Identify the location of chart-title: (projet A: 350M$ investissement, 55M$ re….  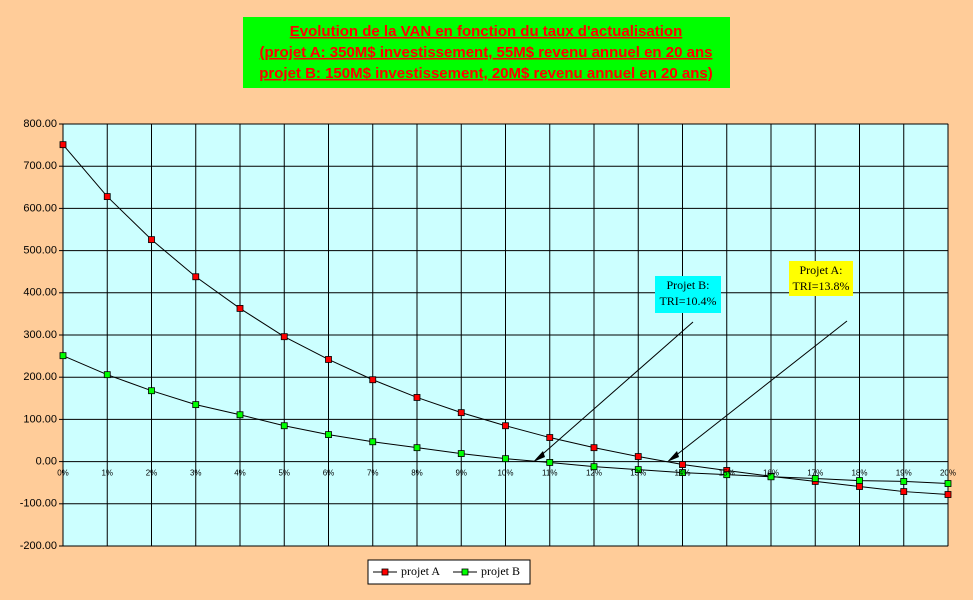
(486, 52).